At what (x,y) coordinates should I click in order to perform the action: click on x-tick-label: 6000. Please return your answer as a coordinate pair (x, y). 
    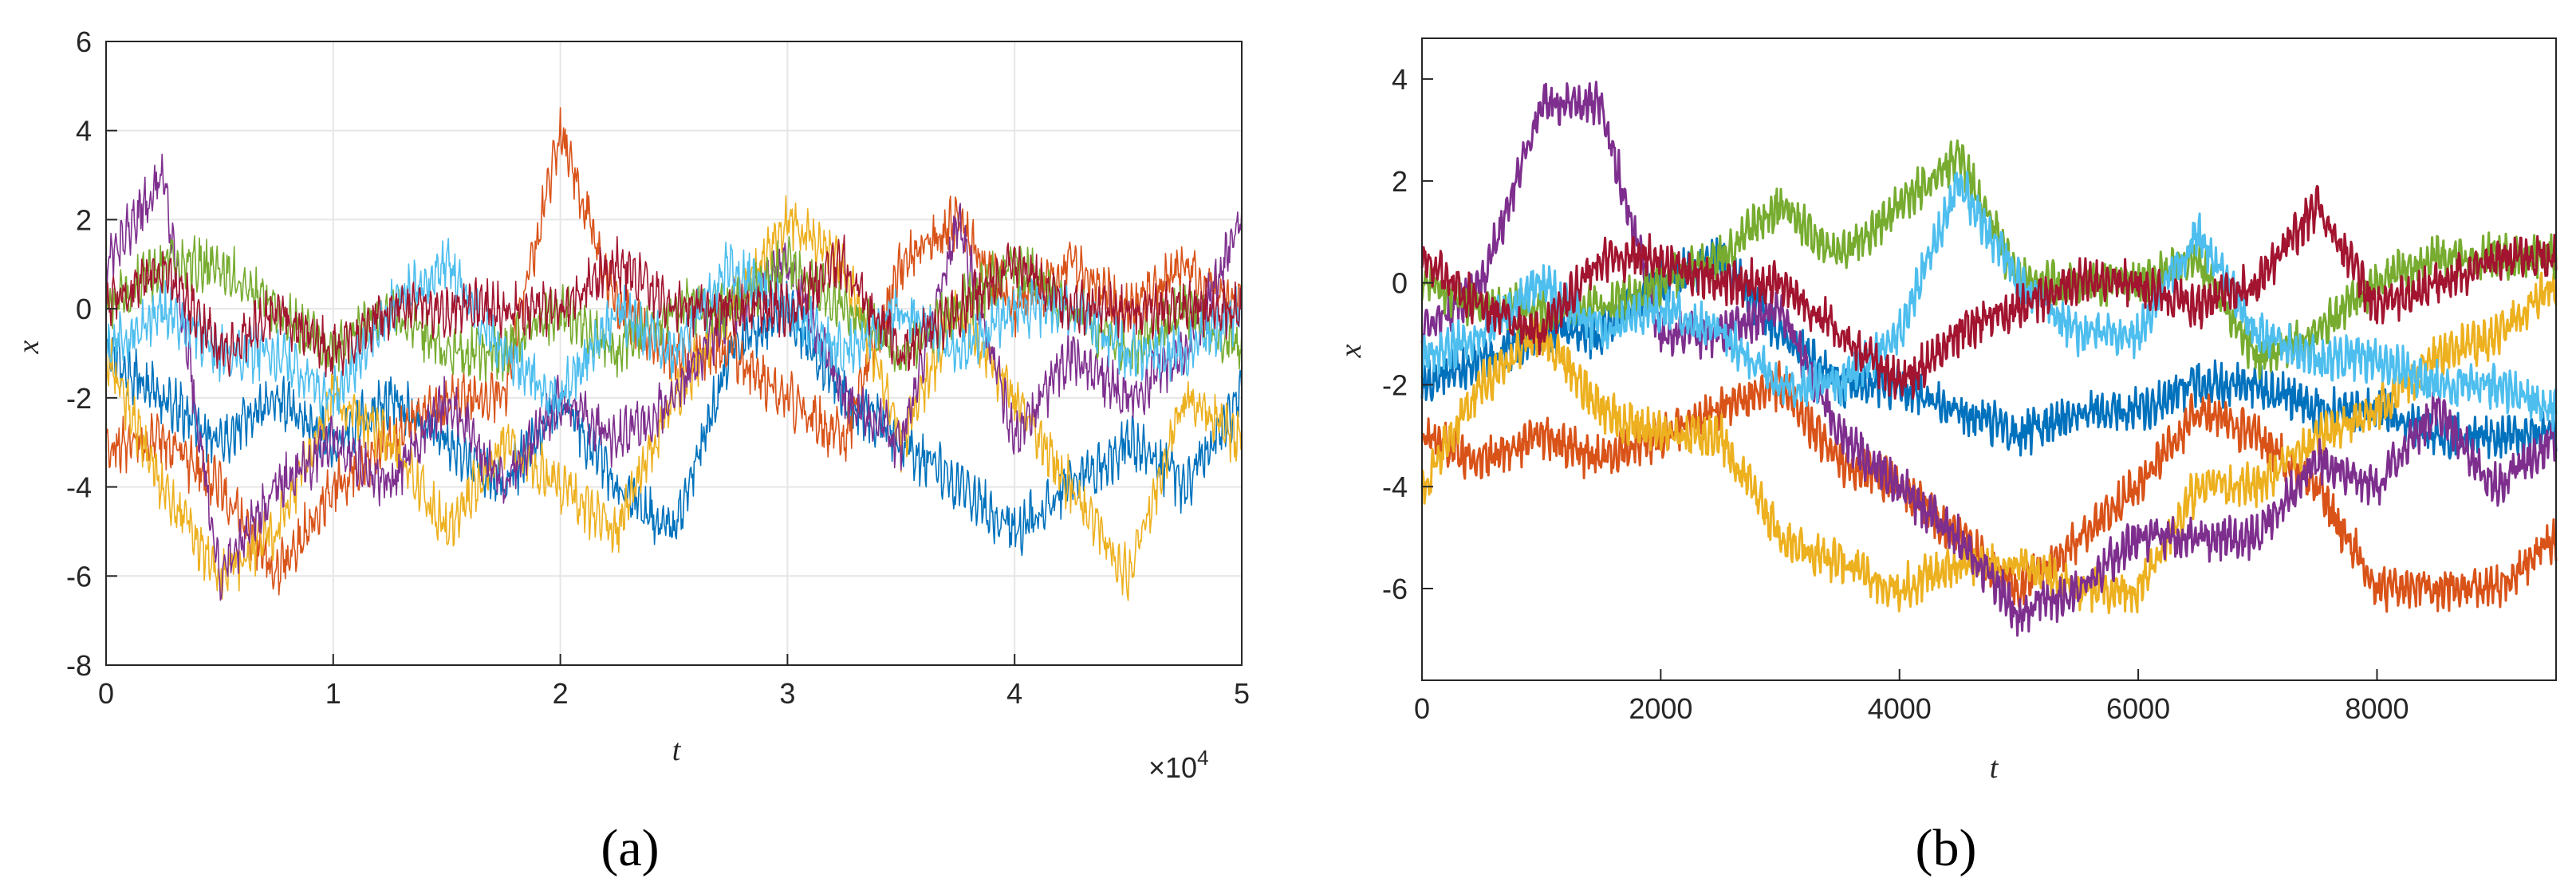
    Looking at the image, I should click on (2138, 709).